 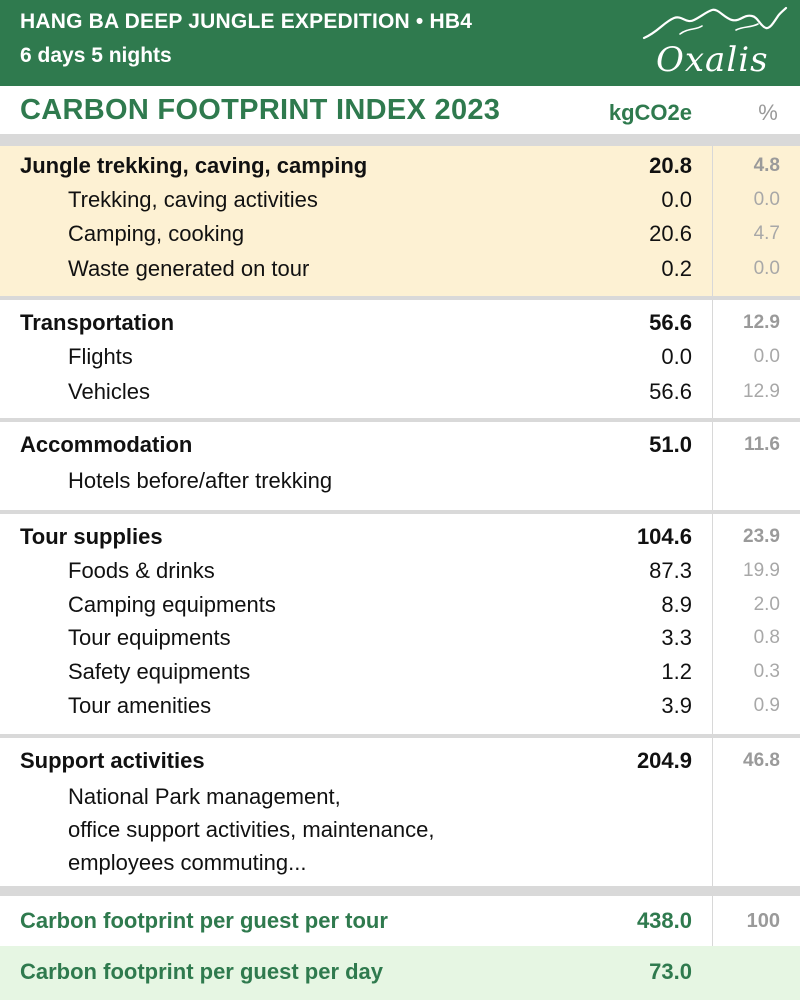 What do you see at coordinates (141, 570) in the screenshot?
I see `item-label: Foods & drinks` at bounding box center [141, 570].